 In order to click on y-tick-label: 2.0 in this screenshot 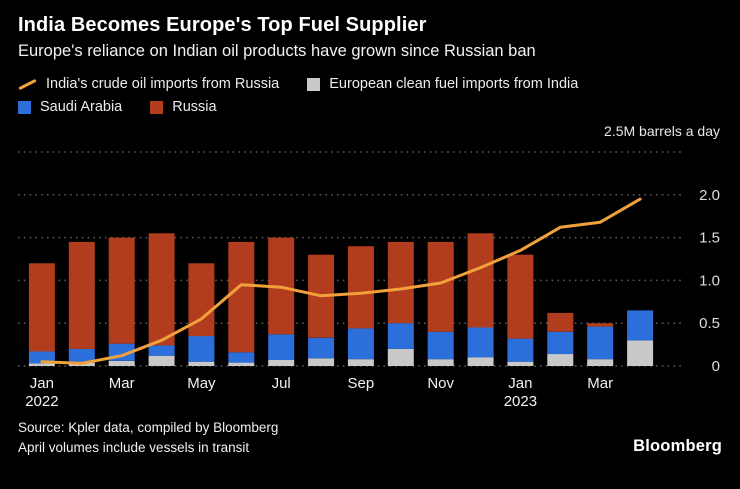, I will do `click(709, 195)`.